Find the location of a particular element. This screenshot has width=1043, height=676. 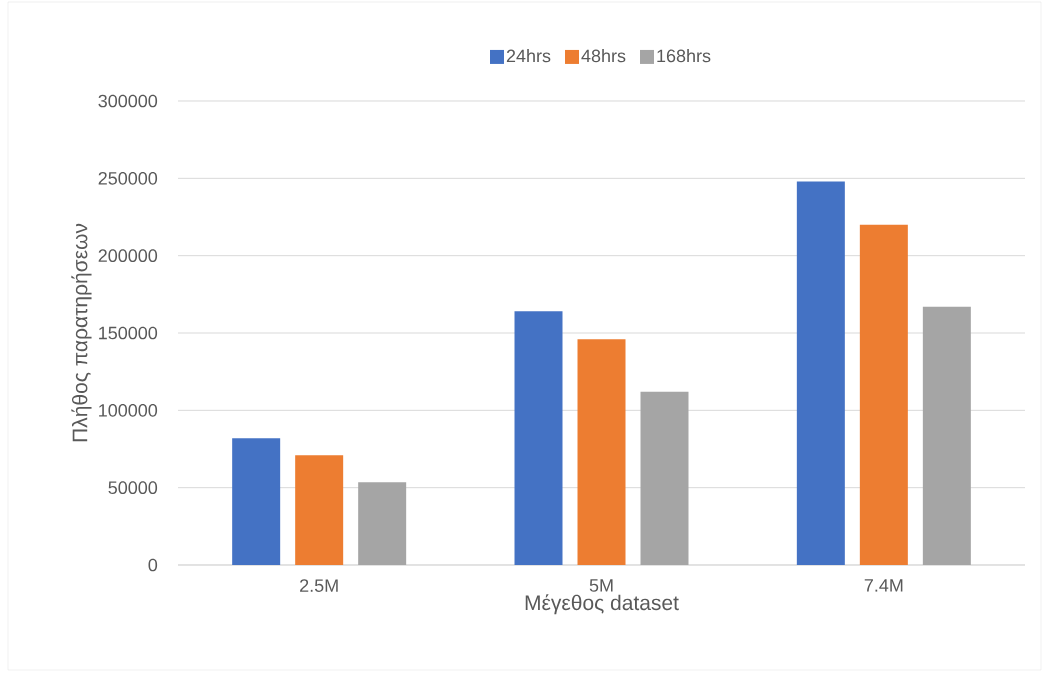

y-tick-label: 50000 is located at coordinates (133, 488).